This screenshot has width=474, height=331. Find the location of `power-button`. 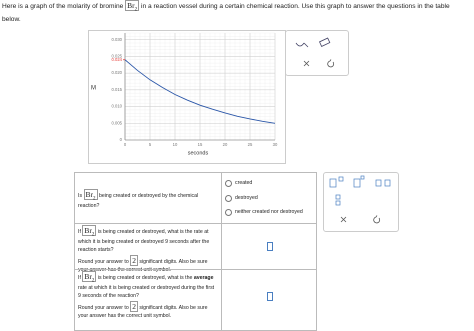

power-button is located at coordinates (357, 183).